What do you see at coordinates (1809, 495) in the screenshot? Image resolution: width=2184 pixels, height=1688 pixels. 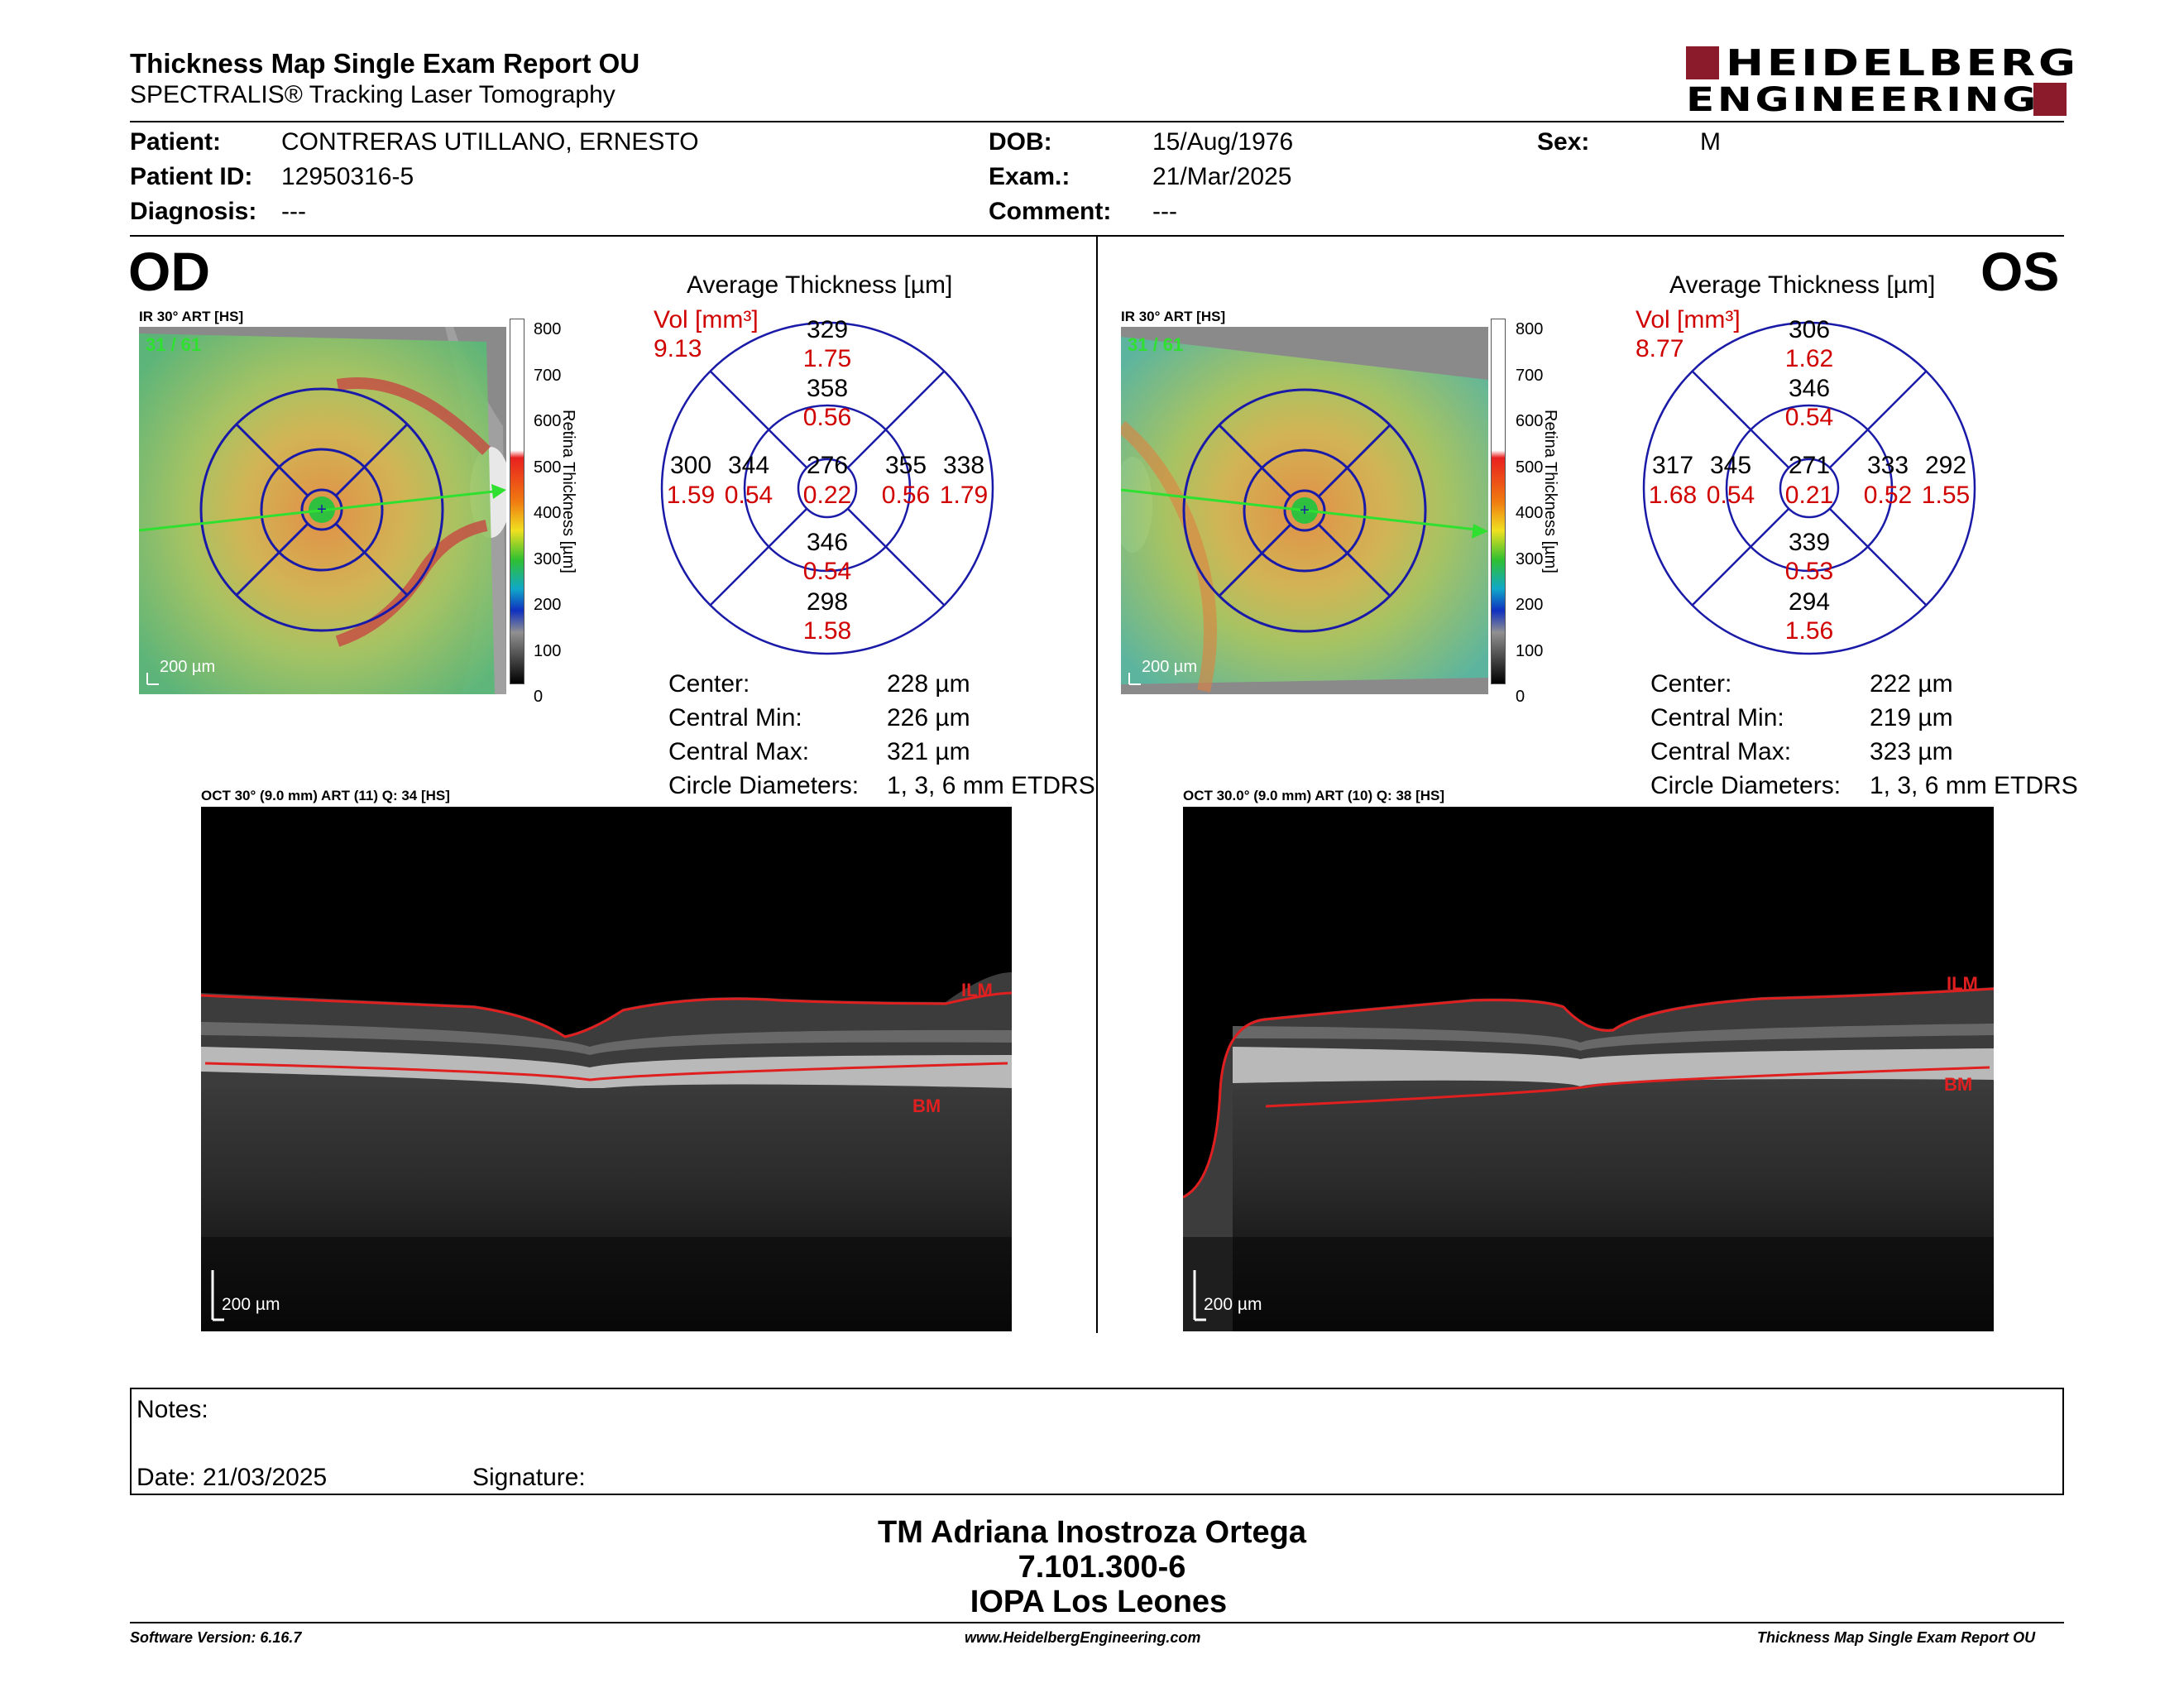 I see `os-center-volume: 0.21` at bounding box center [1809, 495].